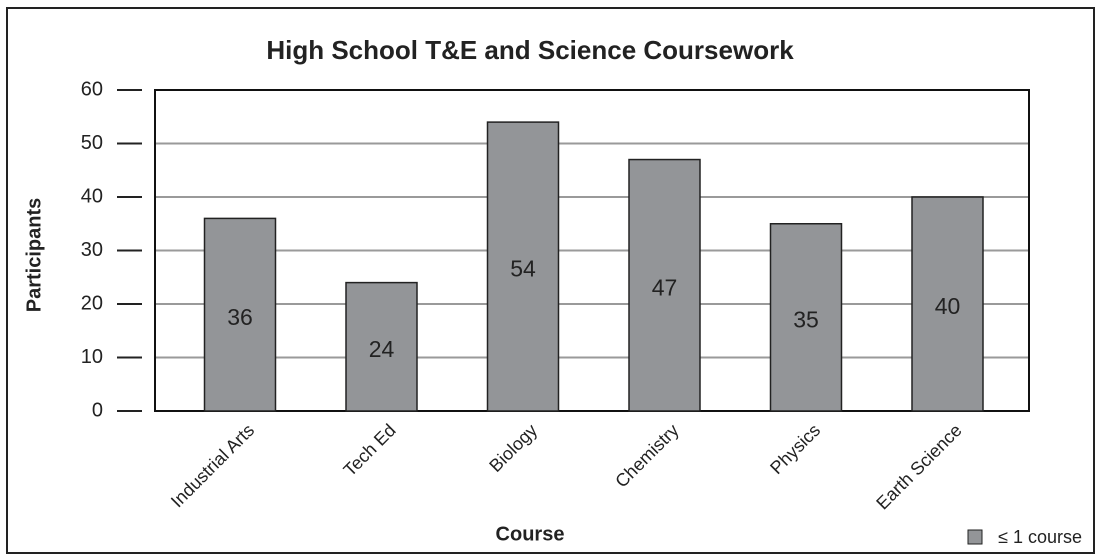  What do you see at coordinates (382, 349) in the screenshot?
I see `data-label: 24` at bounding box center [382, 349].